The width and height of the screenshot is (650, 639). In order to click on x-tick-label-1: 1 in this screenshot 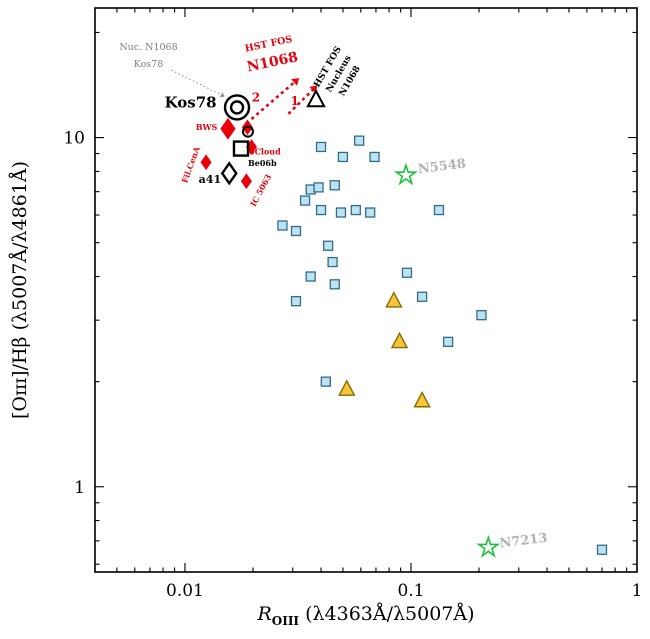, I will do `click(637, 591)`.